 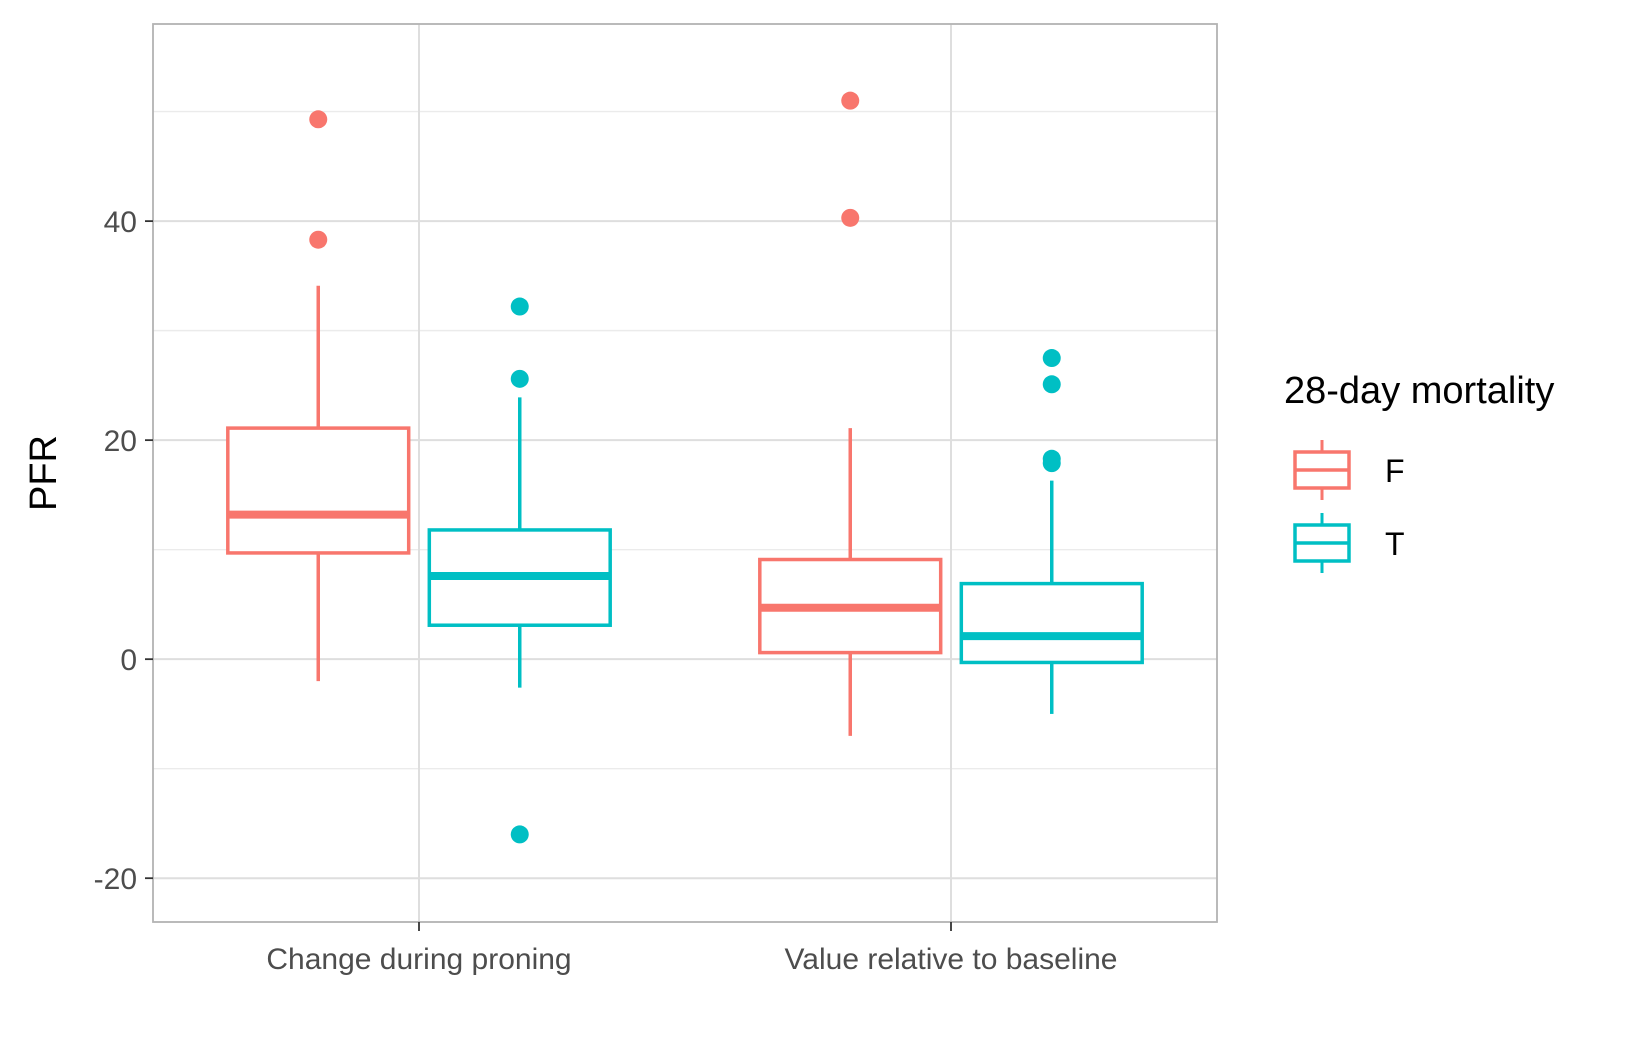 What do you see at coordinates (128, 660) in the screenshot?
I see `y-tick-label: 0` at bounding box center [128, 660].